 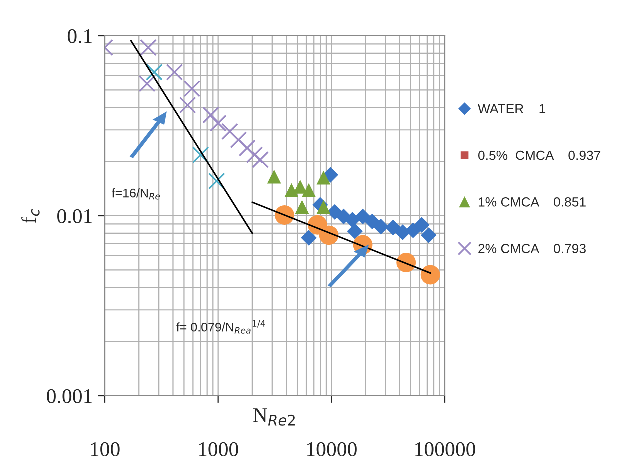 I want to click on y-tick-label: 0.01, so click(x=75, y=216).